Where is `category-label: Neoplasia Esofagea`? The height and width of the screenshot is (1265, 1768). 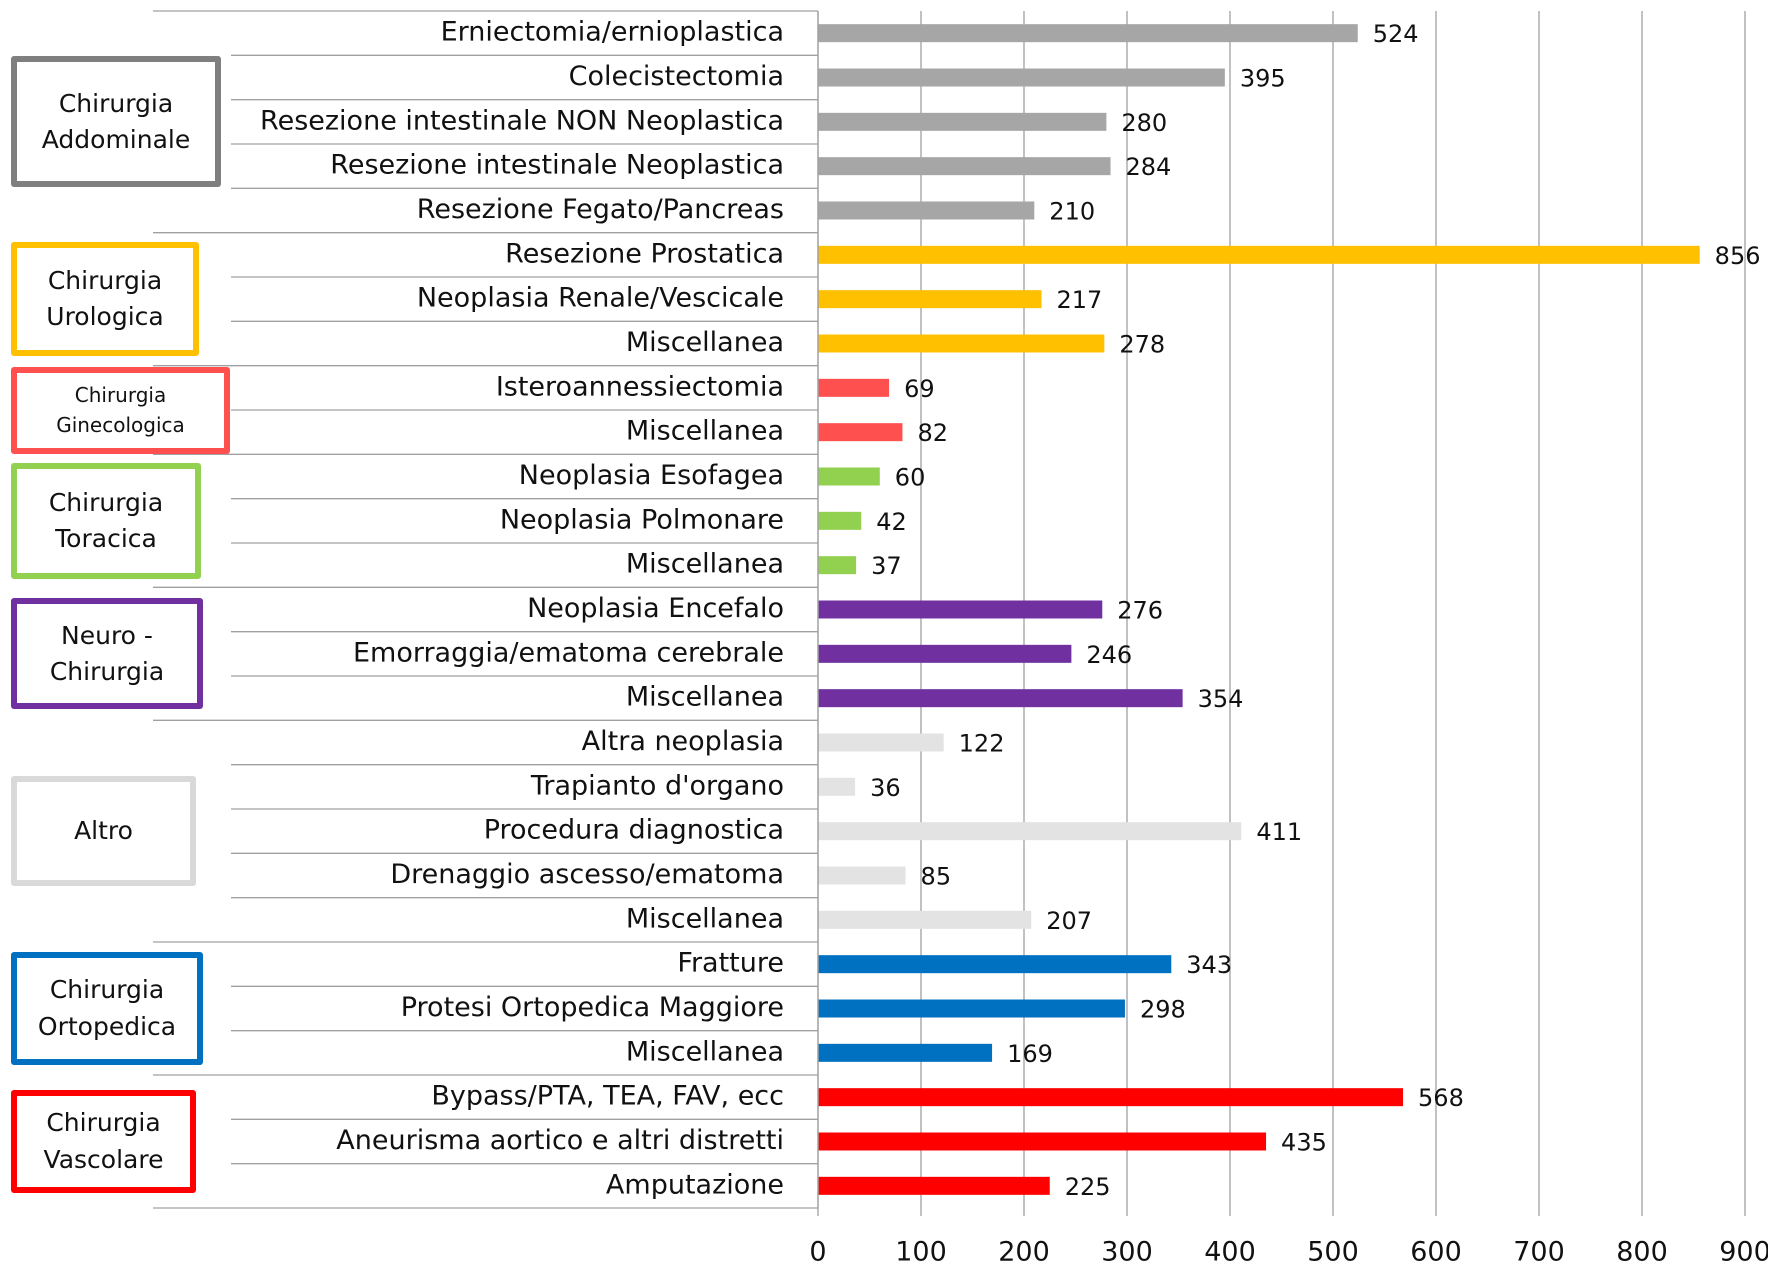 category-label: Neoplasia Esofagea is located at coordinates (651, 475).